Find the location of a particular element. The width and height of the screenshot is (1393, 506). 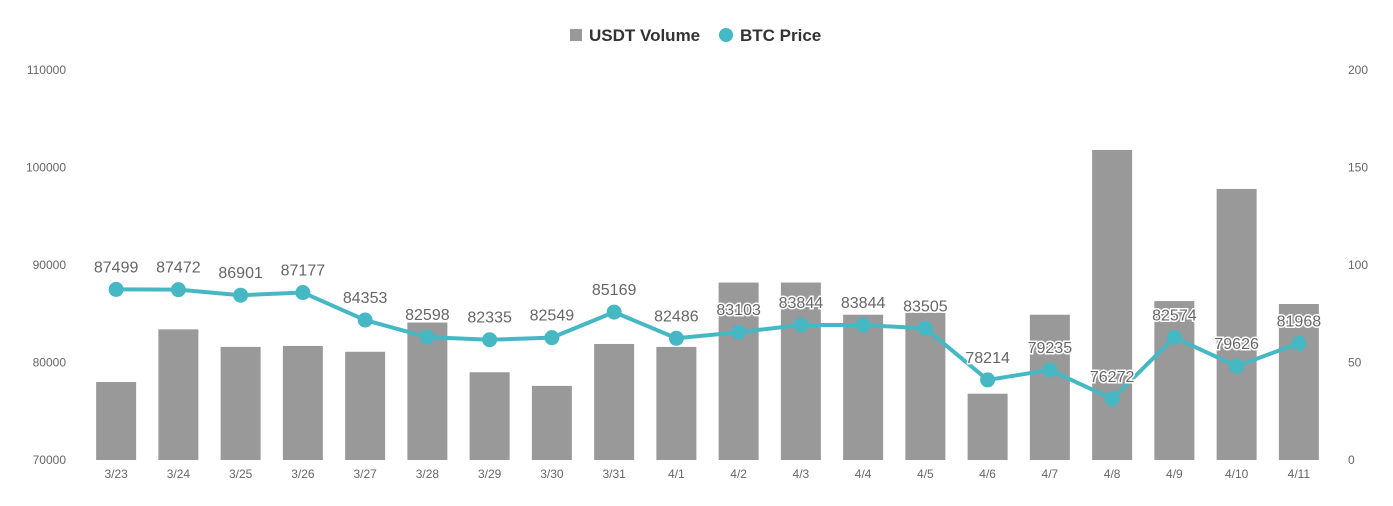

data-label-btc-price: 82549 is located at coordinates (552, 316).